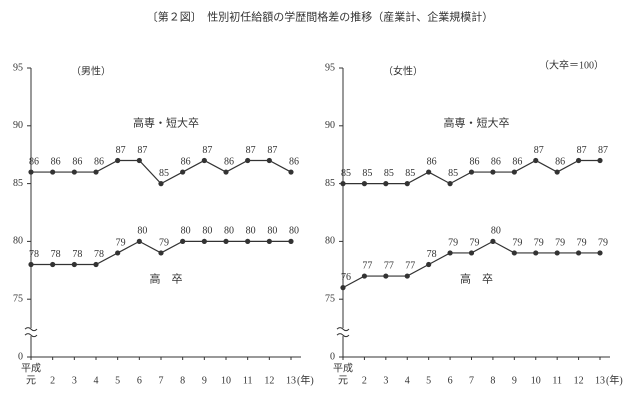  I want to click on y-tick-label: 75, so click(330, 298).